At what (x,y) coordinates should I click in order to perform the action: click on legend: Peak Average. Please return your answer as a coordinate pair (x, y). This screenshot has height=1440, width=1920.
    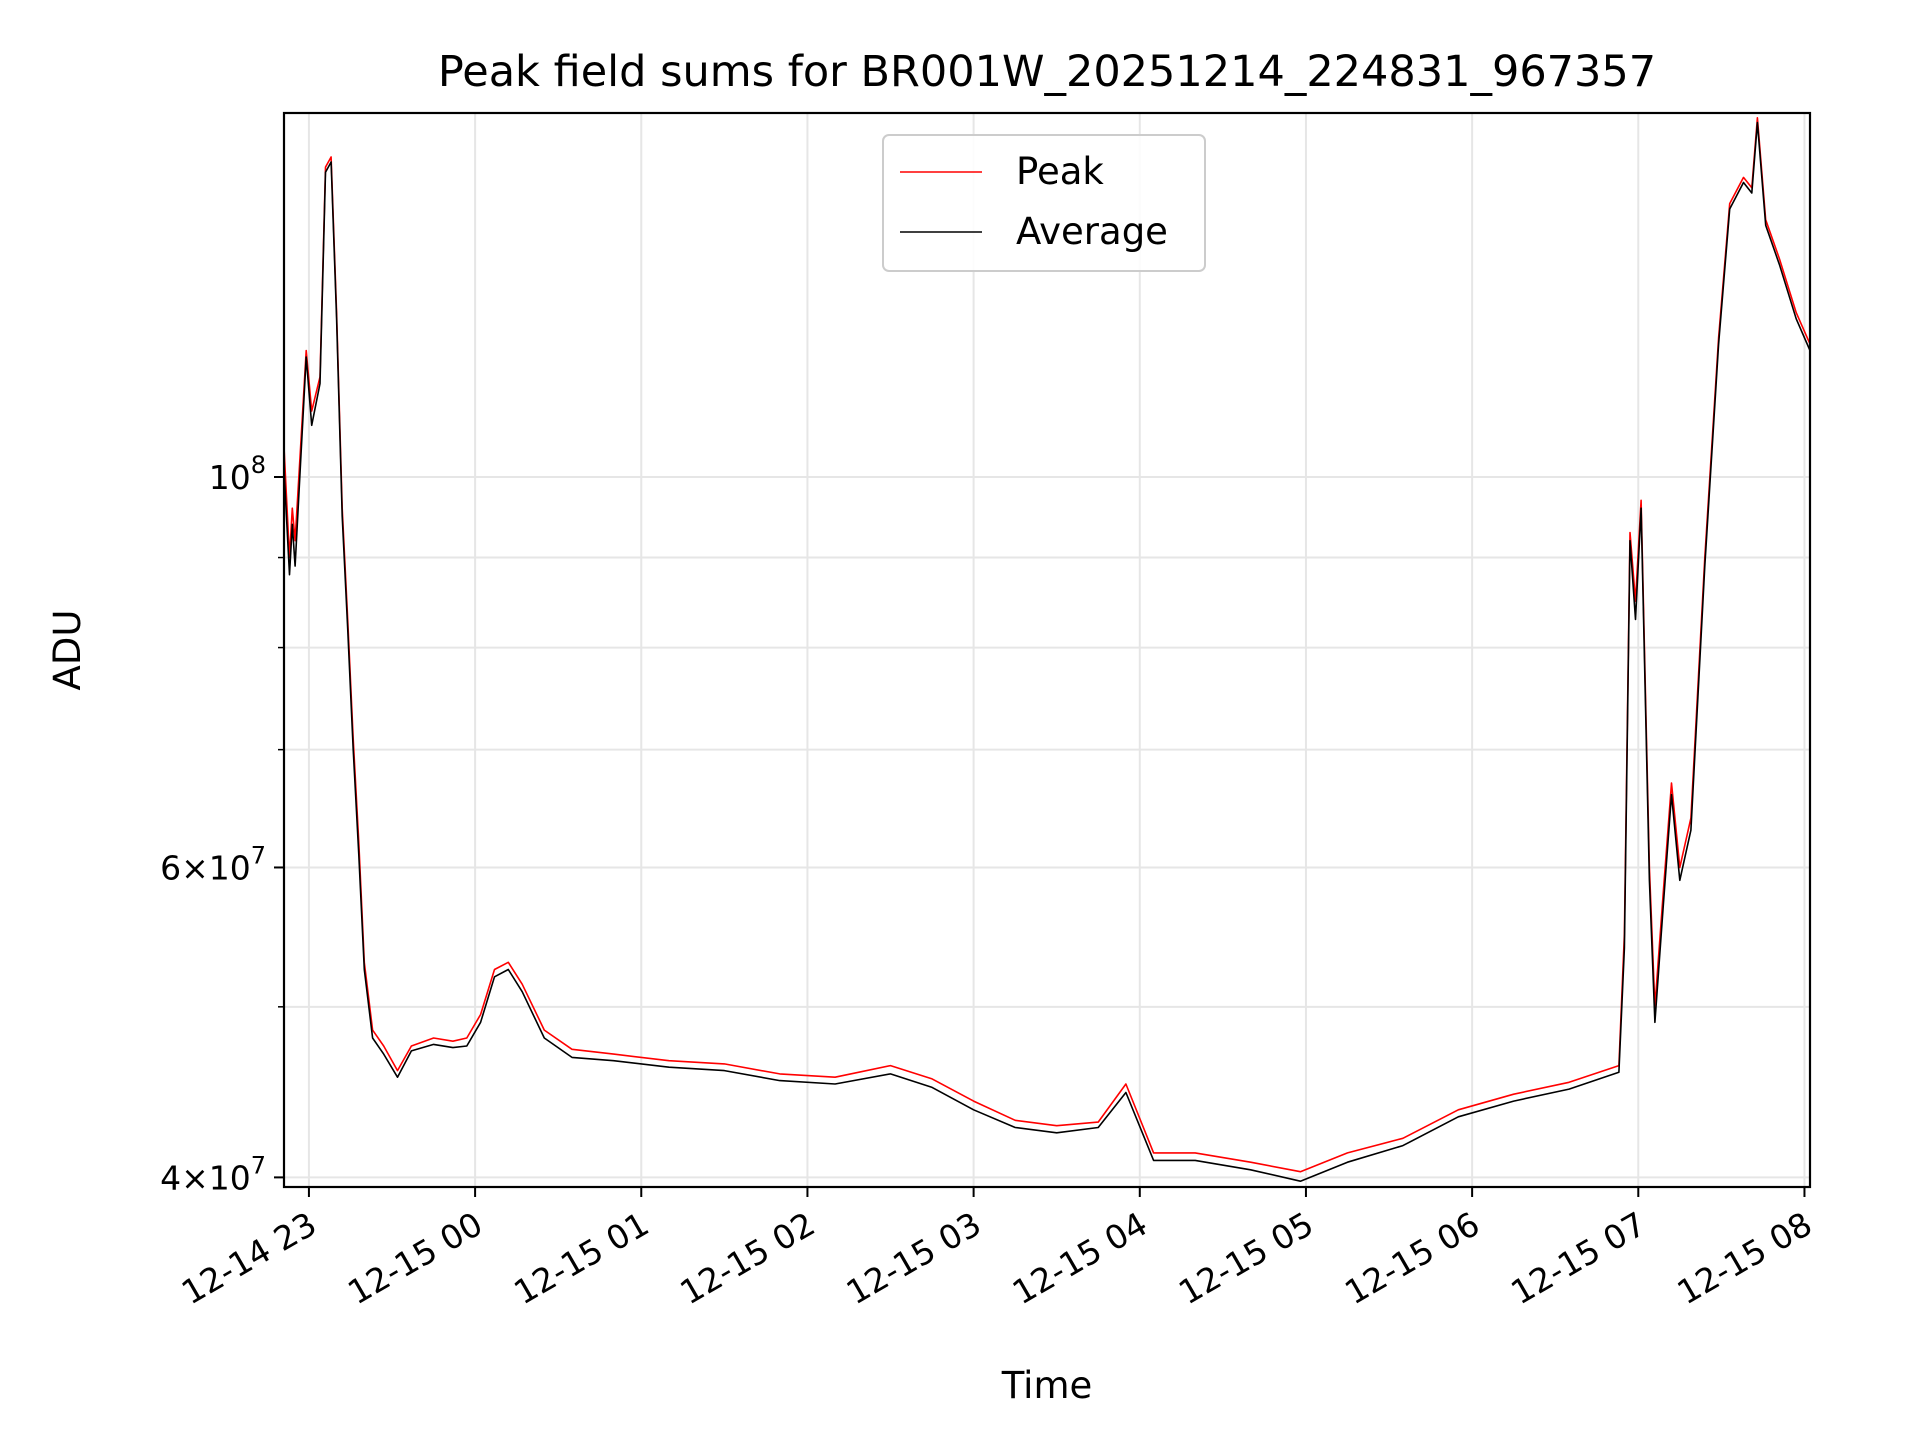
    Looking at the image, I should click on (1044, 203).